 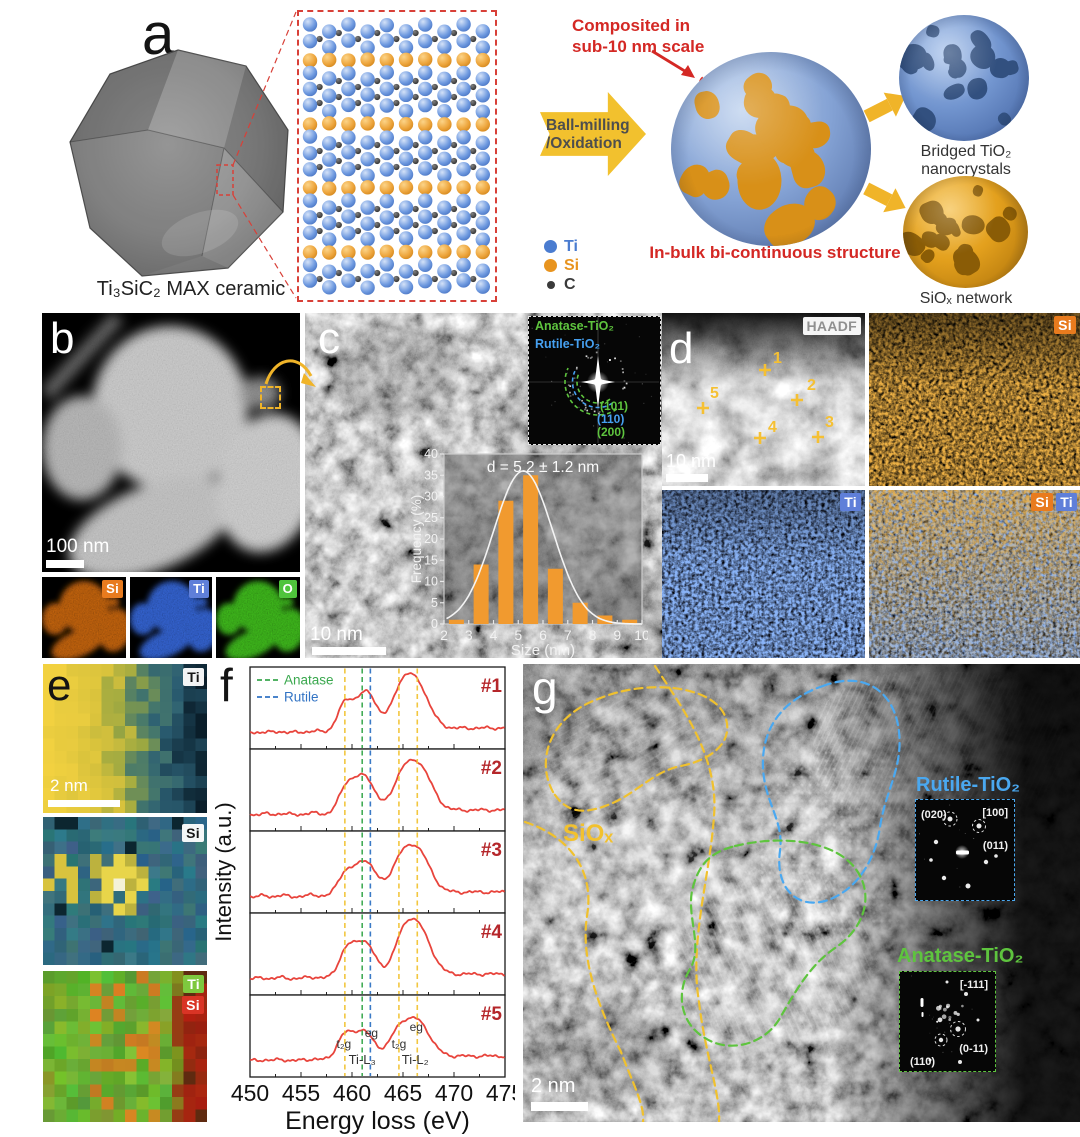 What do you see at coordinates (431, 454) in the screenshot?
I see `svg-text: 40` at bounding box center [431, 454].